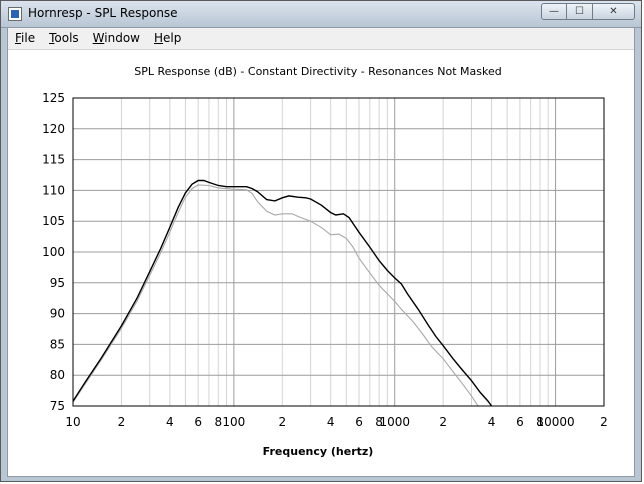 The width and height of the screenshot is (644, 484). Describe the element at coordinates (15, 14) in the screenshot. I see `app-icon` at that location.